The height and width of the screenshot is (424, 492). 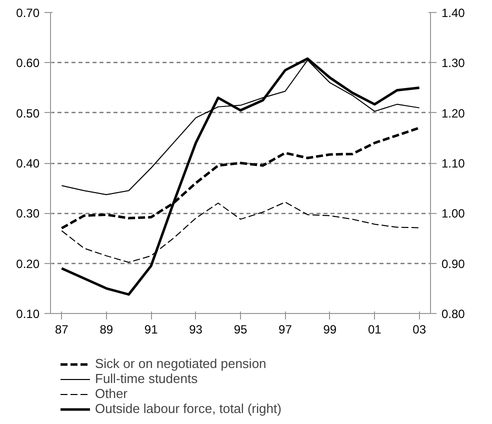 What do you see at coordinates (62, 329) in the screenshot?
I see `x-tick-label: 87` at bounding box center [62, 329].